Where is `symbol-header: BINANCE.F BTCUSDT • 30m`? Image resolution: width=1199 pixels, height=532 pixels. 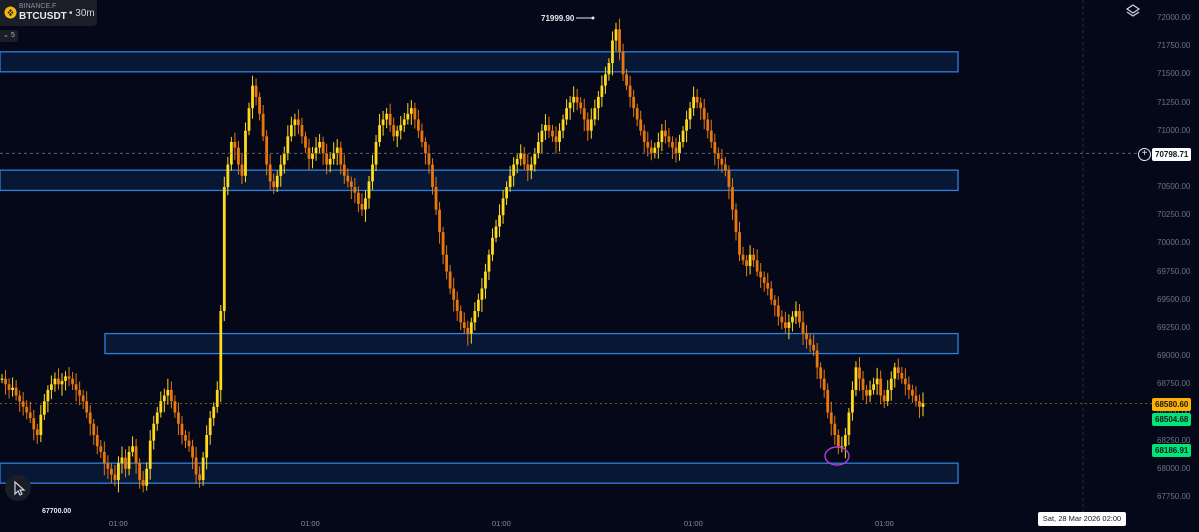 symbol-header: BINANCE.F BTCUSDT • 30m is located at coordinates (48, 13).